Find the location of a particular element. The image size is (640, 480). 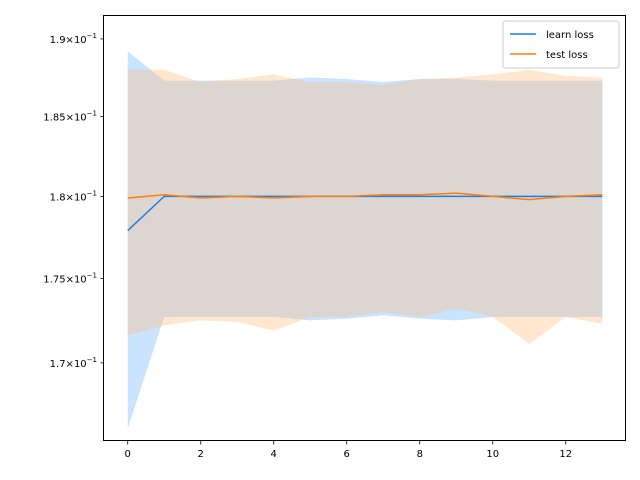

learn-loss-legend-label: learn loss is located at coordinates (570, 35).